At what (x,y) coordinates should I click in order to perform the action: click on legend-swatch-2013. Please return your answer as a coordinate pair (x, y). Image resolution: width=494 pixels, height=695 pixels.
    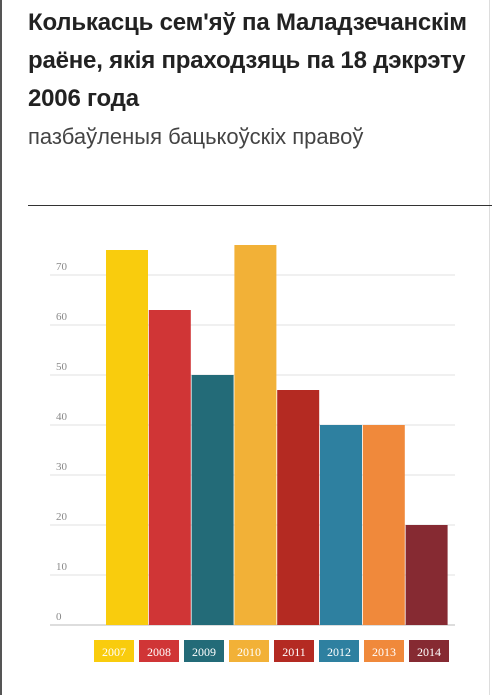
    Looking at the image, I should click on (384, 651).